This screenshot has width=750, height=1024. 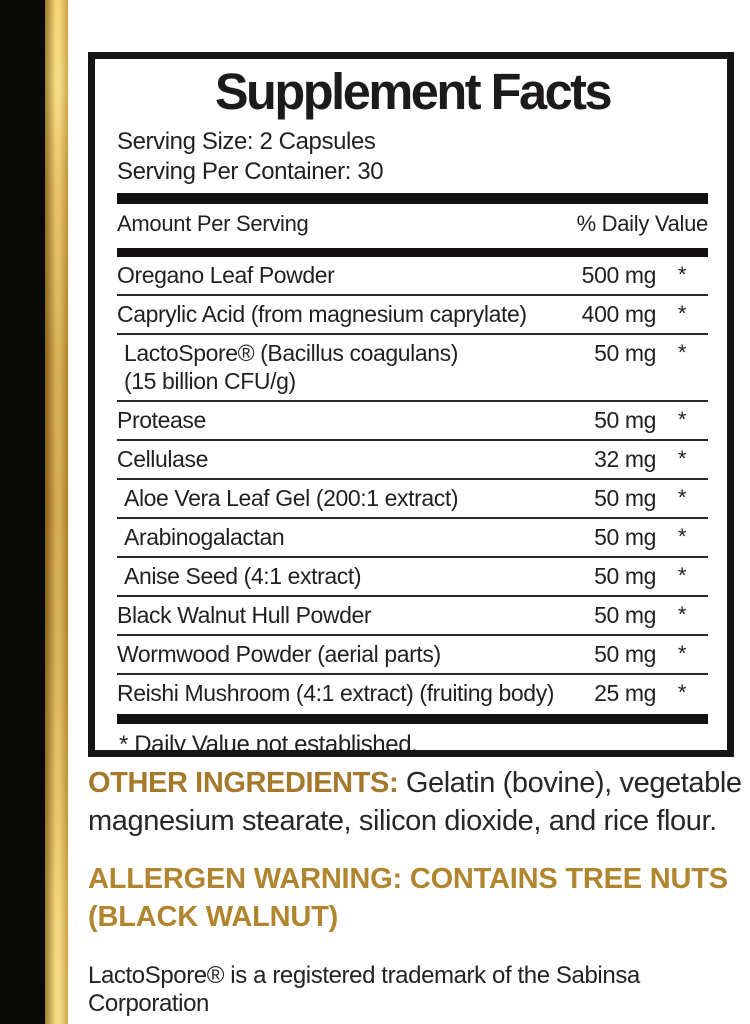 What do you see at coordinates (619, 275) in the screenshot?
I see `ingredient-amount: 500 mg` at bounding box center [619, 275].